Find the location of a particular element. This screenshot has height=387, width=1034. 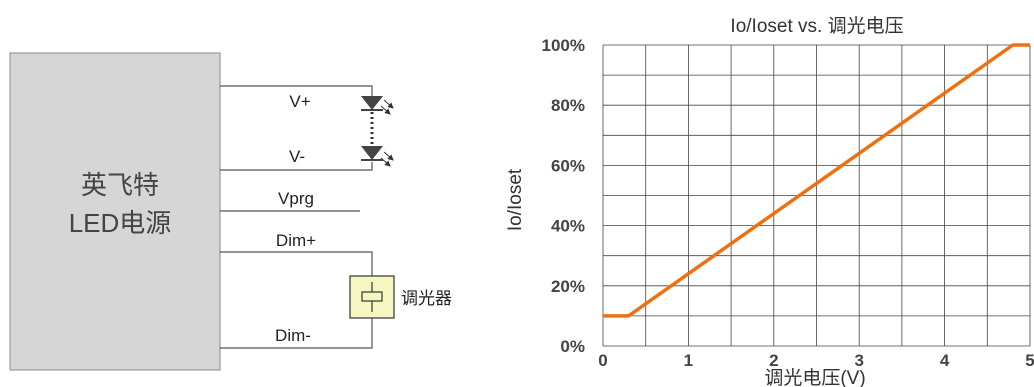

y-tick-label: 0% is located at coordinates (572, 346).